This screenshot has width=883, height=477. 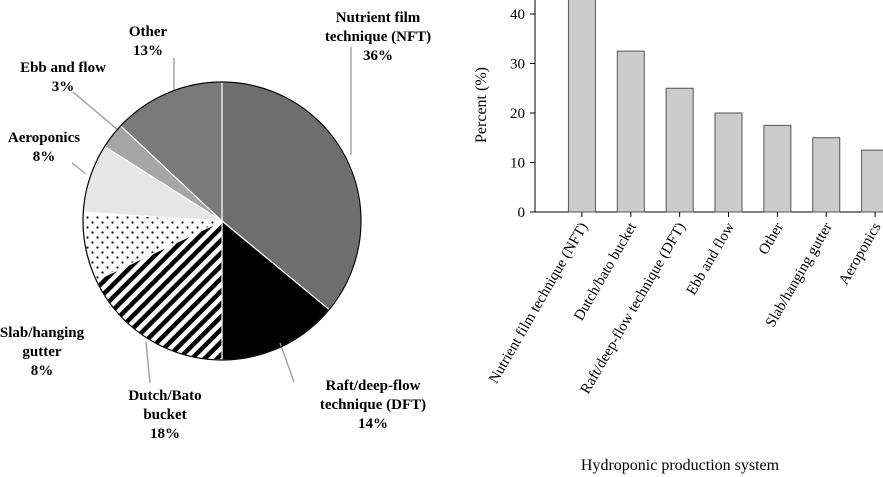 What do you see at coordinates (517, 65) in the screenshot?
I see `y-tick-label: 30` at bounding box center [517, 65].